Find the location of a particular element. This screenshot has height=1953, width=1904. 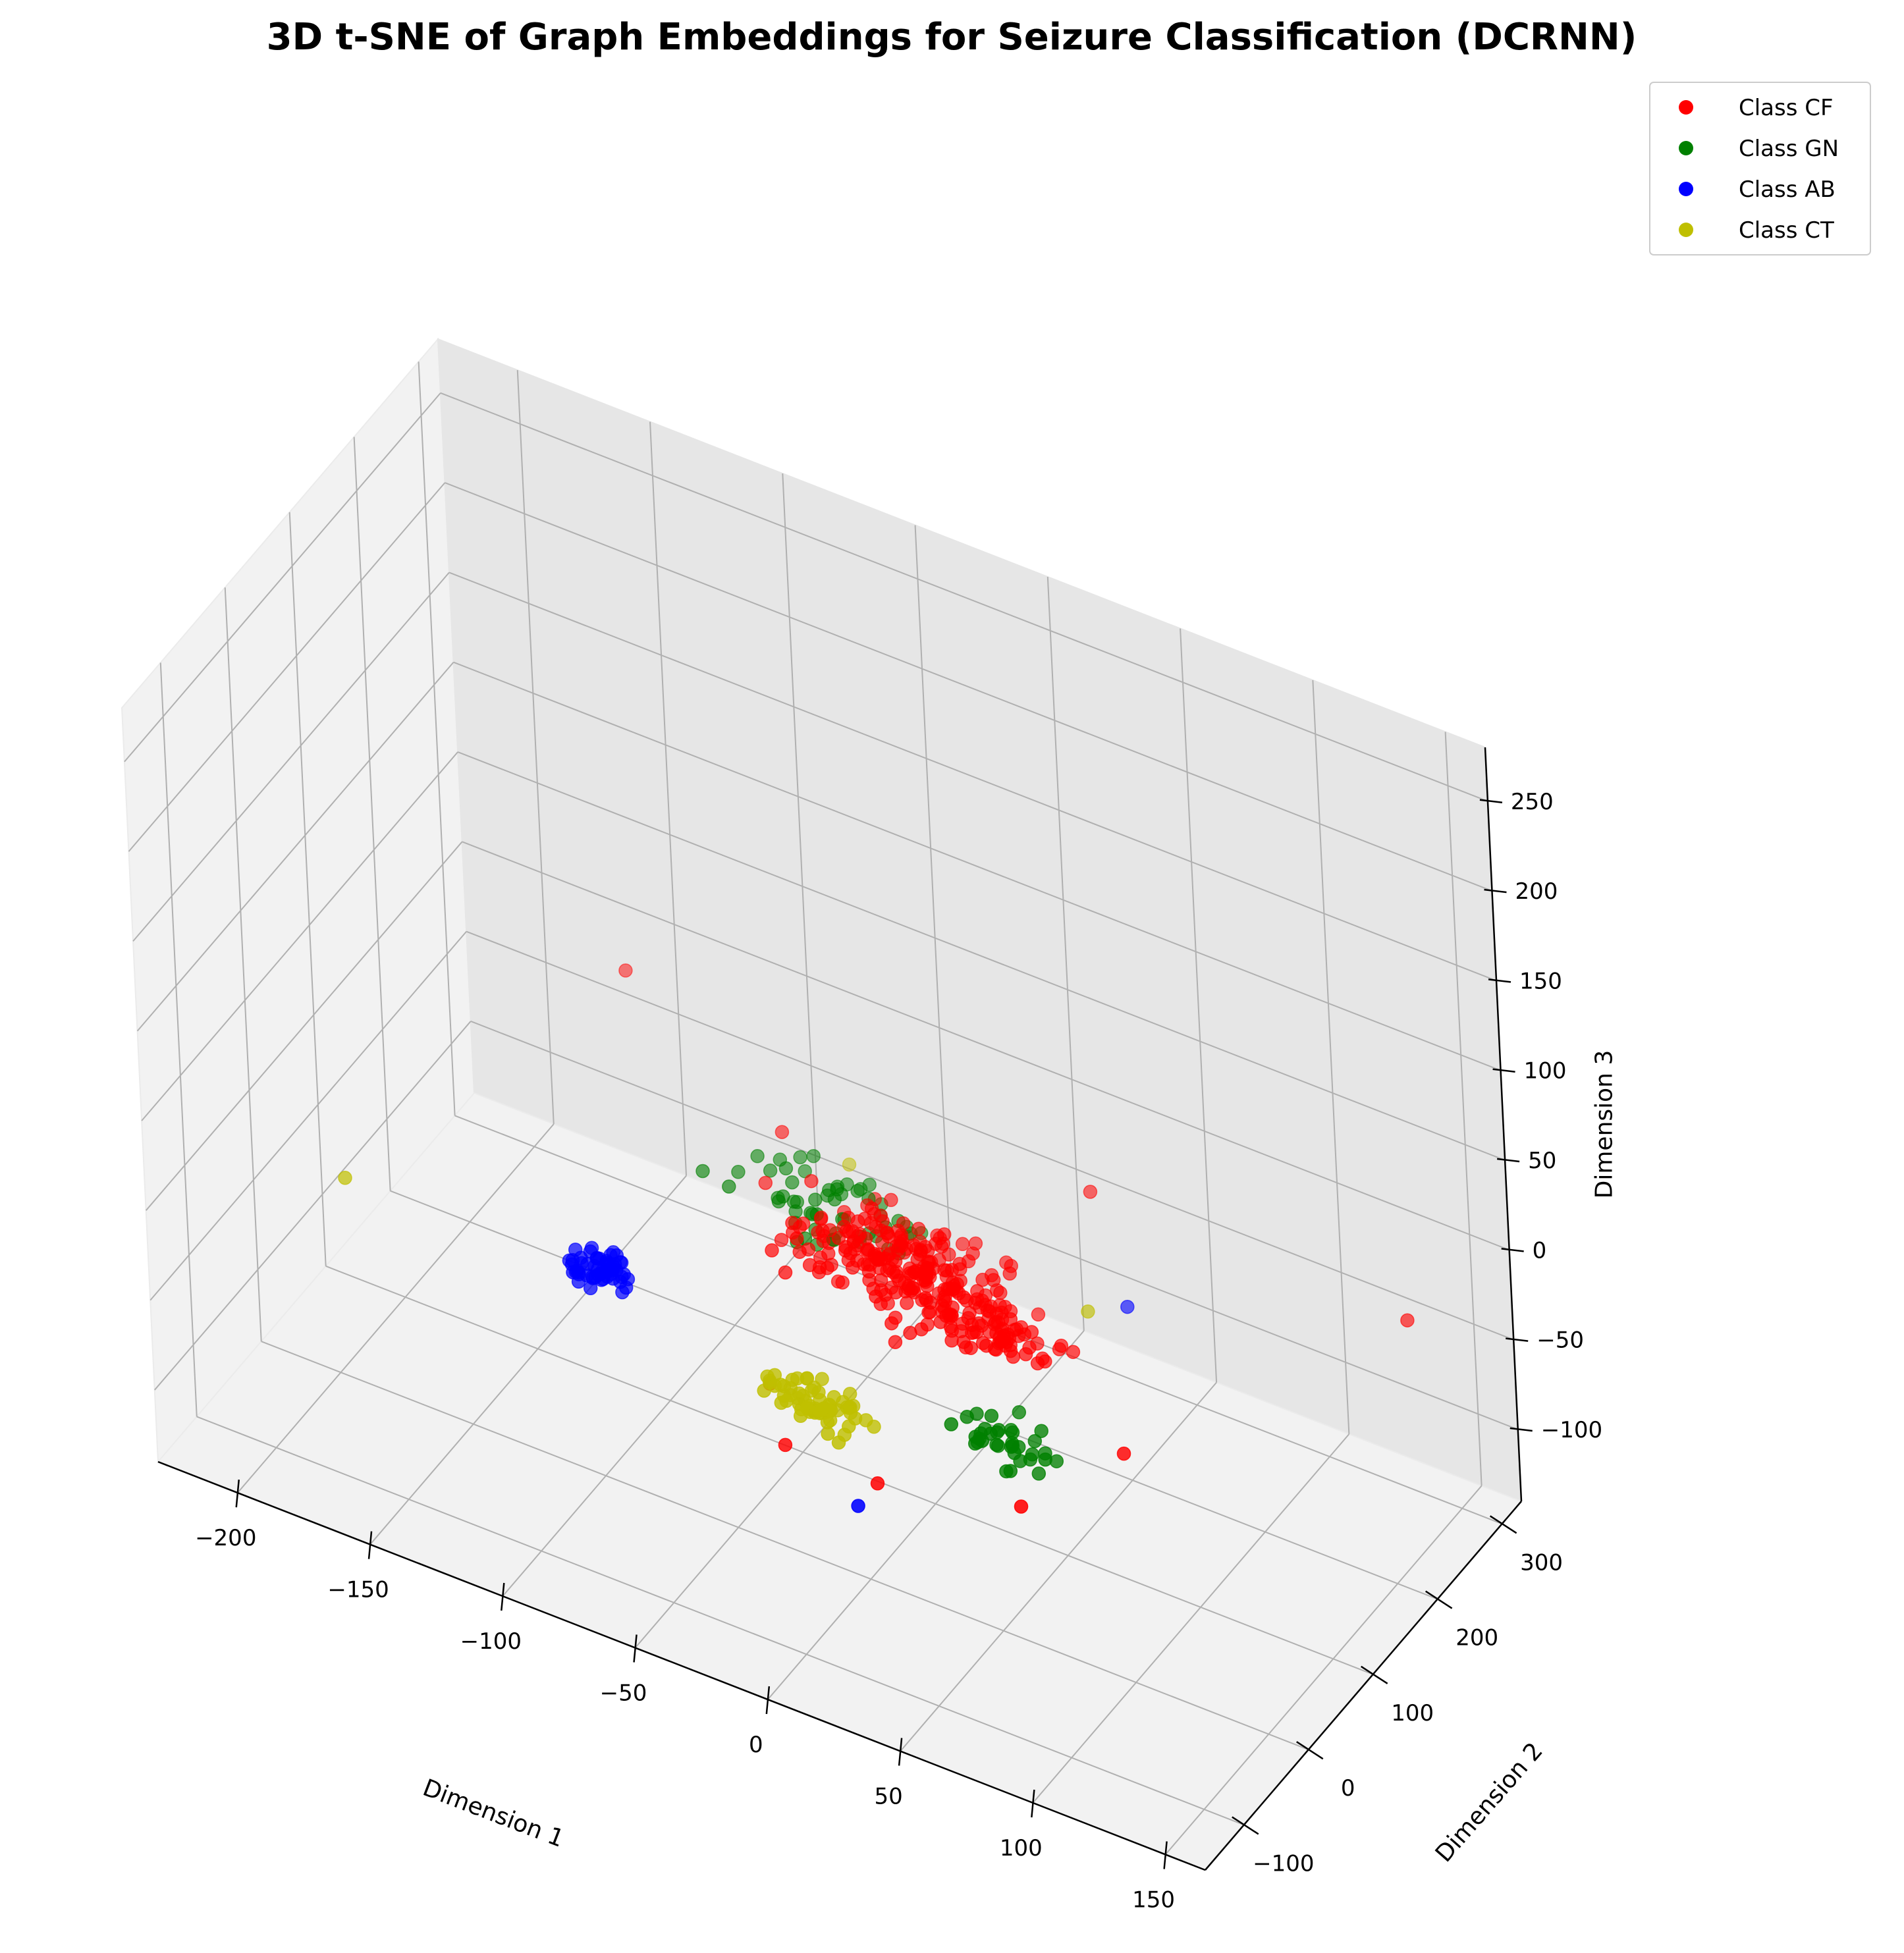

legend-label: Class AB is located at coordinates (1787, 189).